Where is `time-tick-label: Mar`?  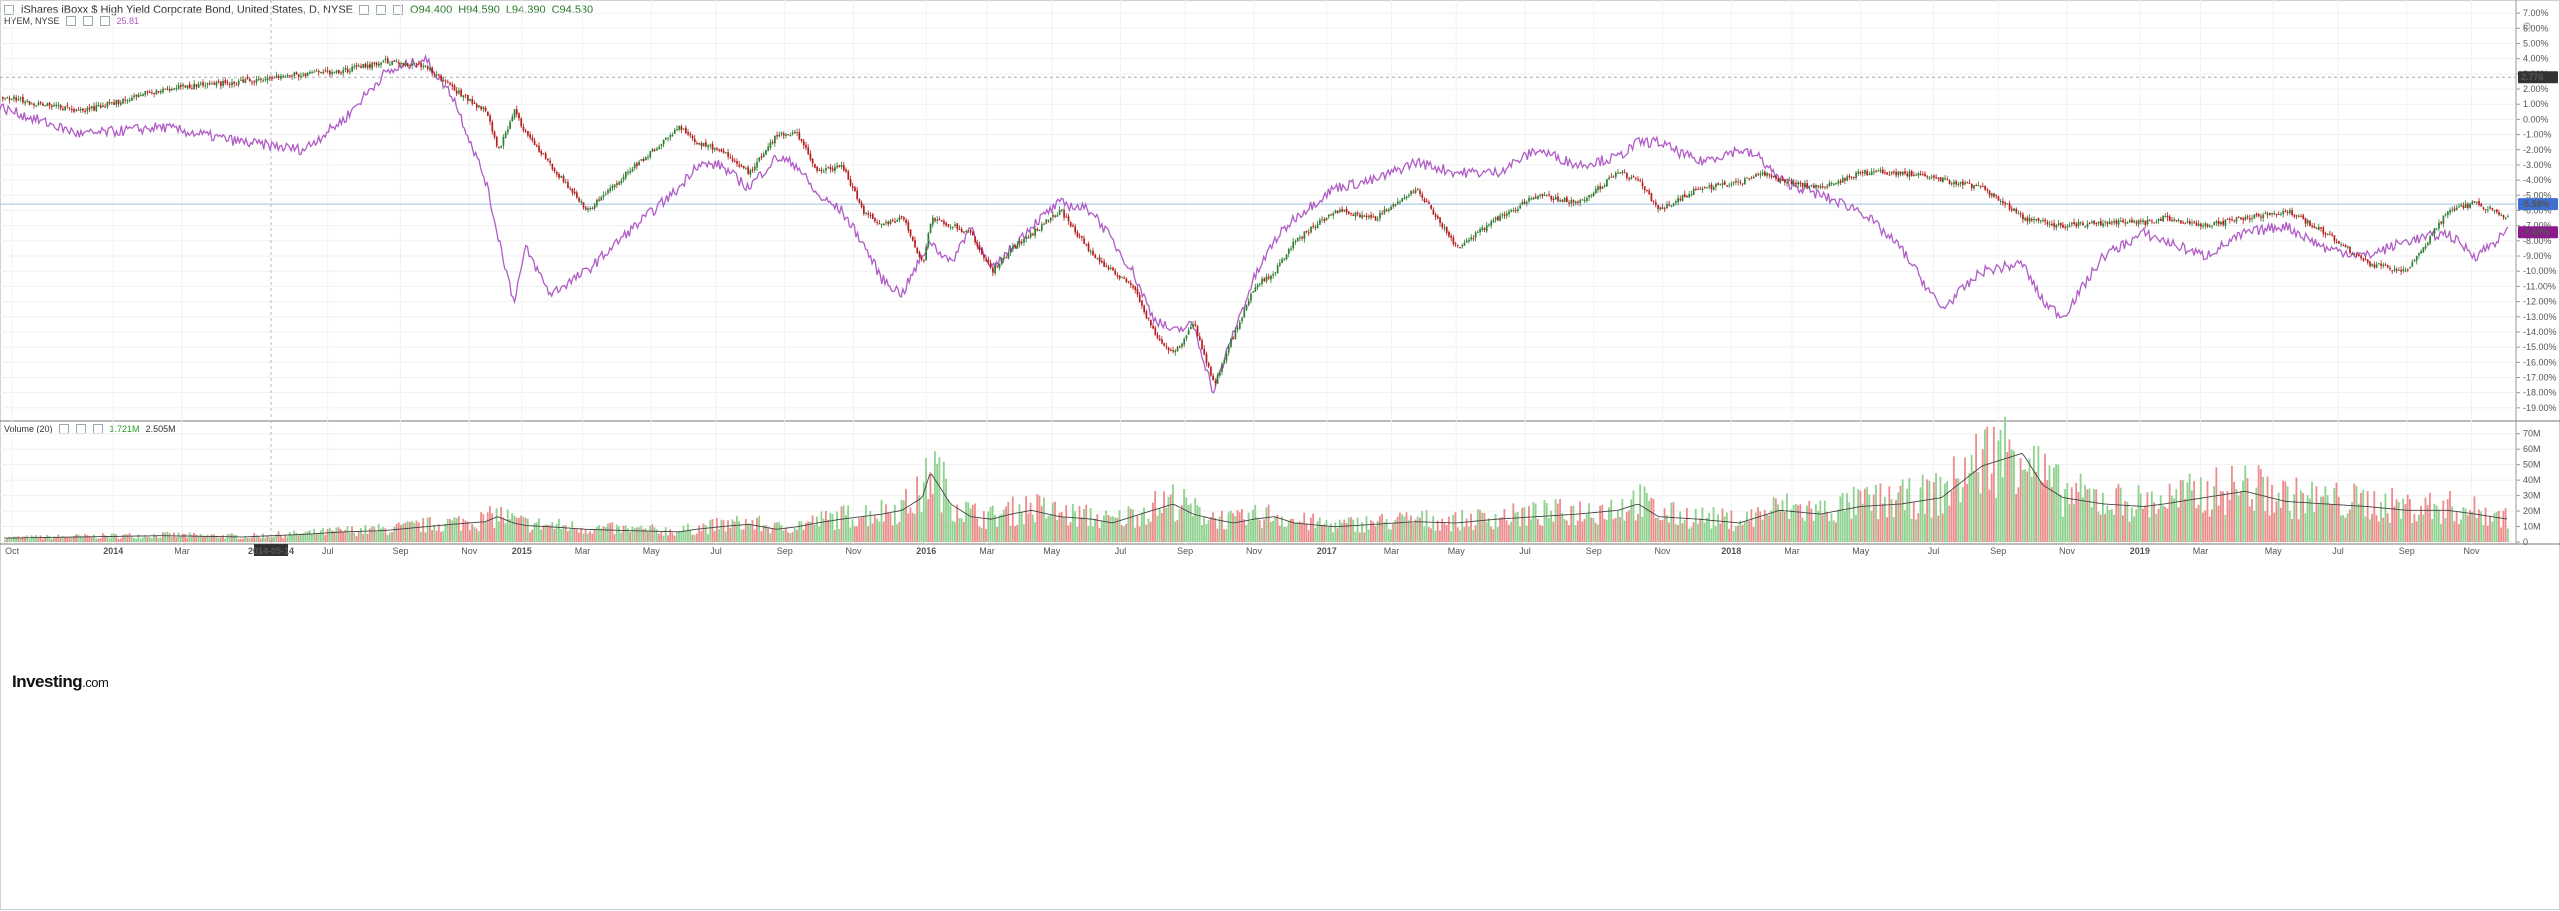
time-tick-label: Mar is located at coordinates (987, 551).